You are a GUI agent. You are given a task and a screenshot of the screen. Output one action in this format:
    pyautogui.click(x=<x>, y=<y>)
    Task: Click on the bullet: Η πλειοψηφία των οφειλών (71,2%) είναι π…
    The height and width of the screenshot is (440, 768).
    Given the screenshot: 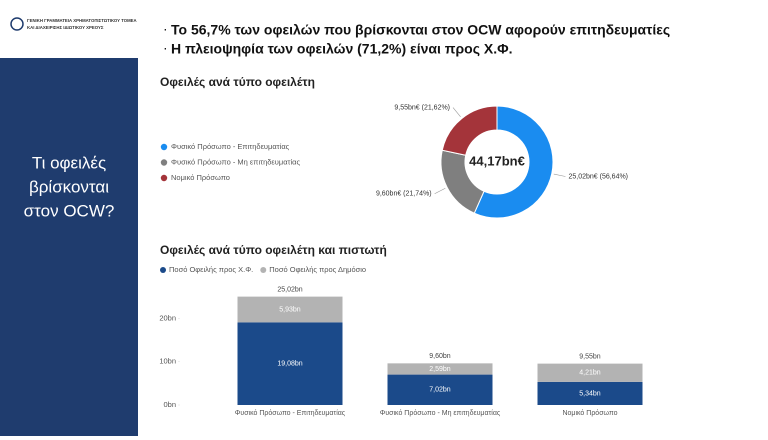 What is the action you would take?
    pyautogui.click(x=341, y=49)
    